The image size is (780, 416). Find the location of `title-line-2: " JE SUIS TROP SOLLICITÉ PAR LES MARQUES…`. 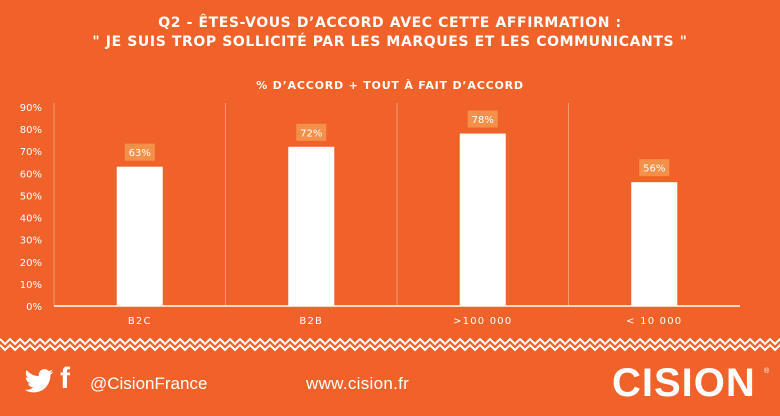

title-line-2: " JE SUIS TROP SOLLICITÉ PAR LES MARQUES… is located at coordinates (390, 42).